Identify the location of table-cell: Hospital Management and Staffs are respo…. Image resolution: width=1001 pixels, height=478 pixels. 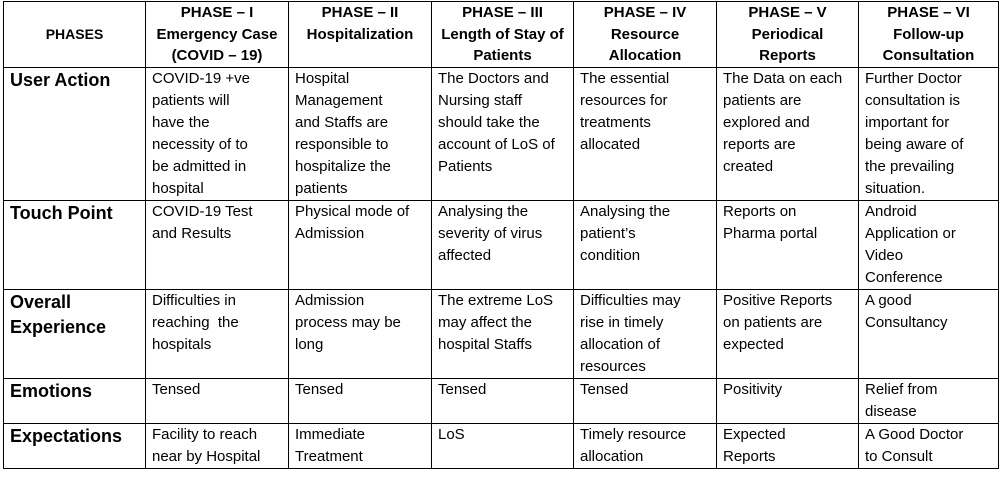
(360, 133).